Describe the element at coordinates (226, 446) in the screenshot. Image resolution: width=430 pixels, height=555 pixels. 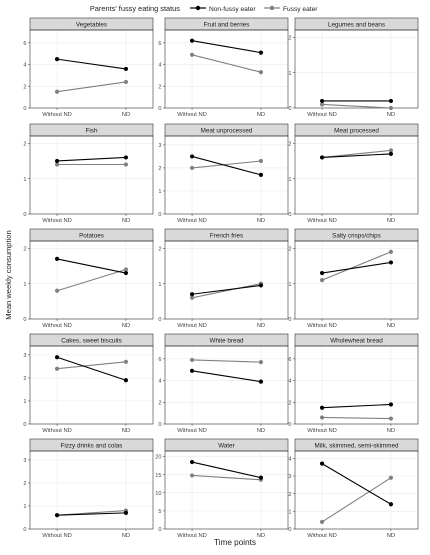
I see `panel-title: Water` at that location.